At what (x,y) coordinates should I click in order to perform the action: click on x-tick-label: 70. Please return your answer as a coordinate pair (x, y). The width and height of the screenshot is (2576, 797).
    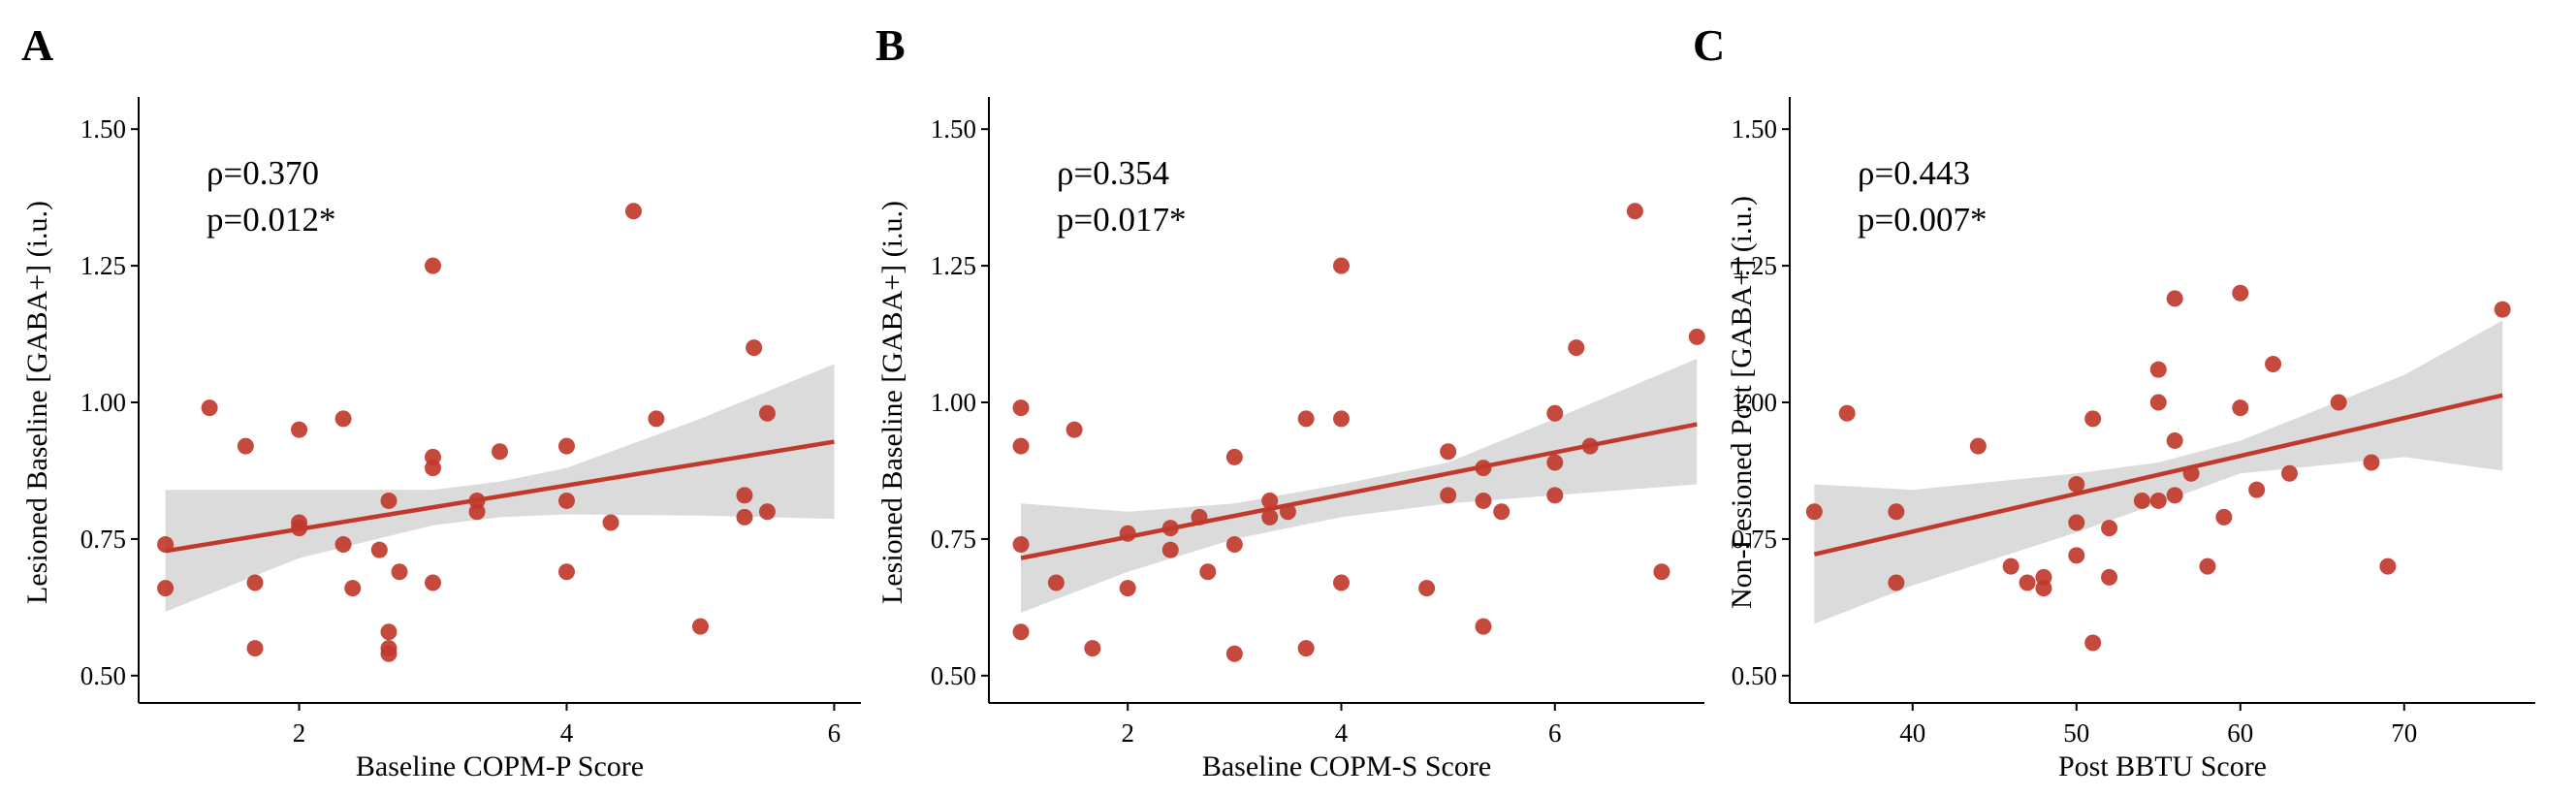
    Looking at the image, I should click on (2404, 733).